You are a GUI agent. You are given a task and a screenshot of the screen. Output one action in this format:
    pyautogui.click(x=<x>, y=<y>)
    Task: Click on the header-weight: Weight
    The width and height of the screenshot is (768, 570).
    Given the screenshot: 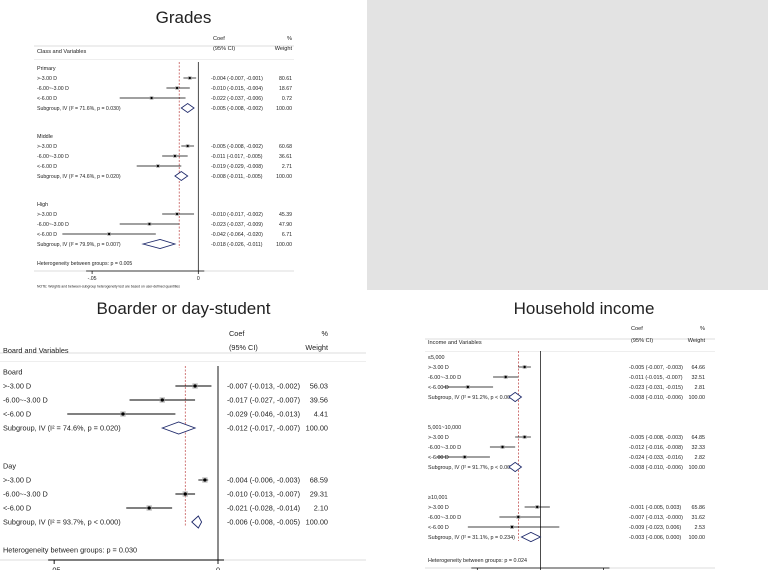 What is the action you would take?
    pyautogui.click(x=697, y=341)
    